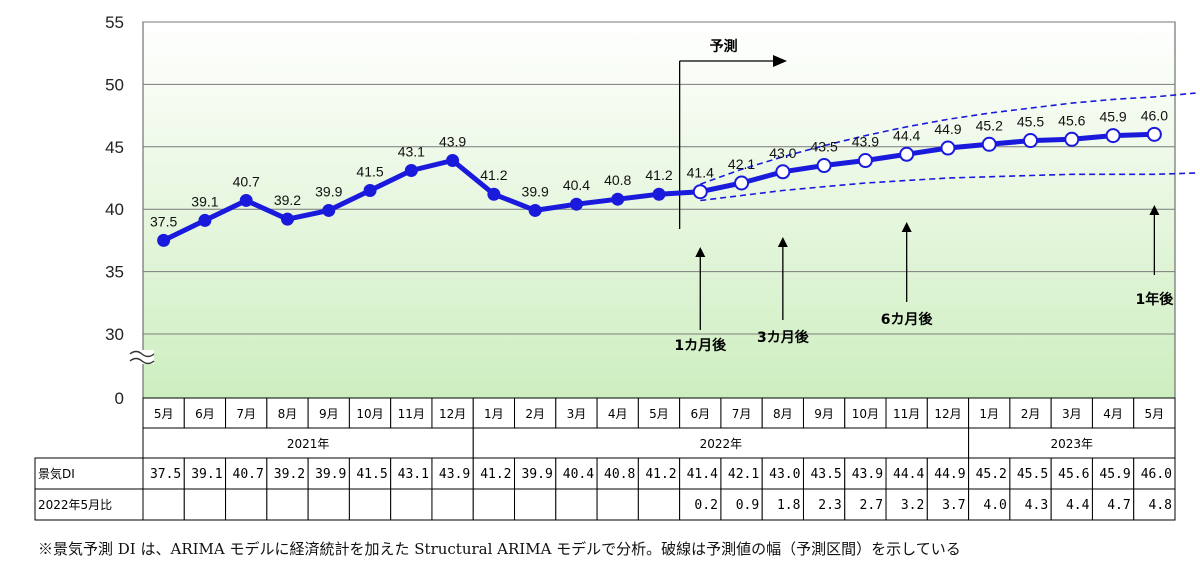 The height and width of the screenshot is (565, 1200). I want to click on table-cell-value: 44.4, so click(908, 474).